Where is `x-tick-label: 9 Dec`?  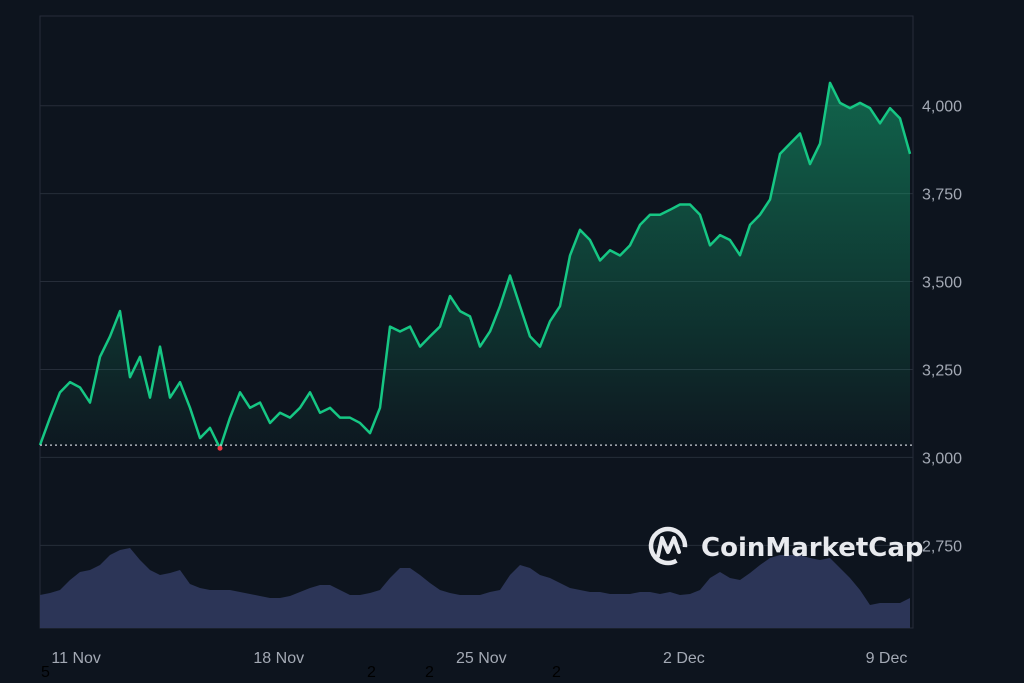 x-tick-label: 9 Dec is located at coordinates (887, 658).